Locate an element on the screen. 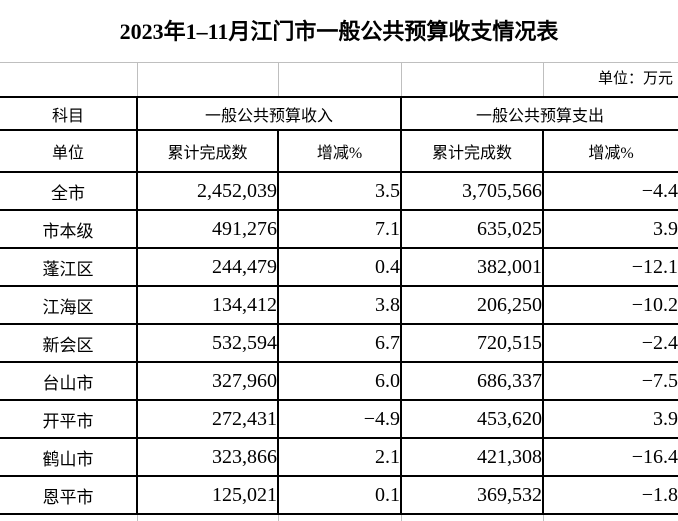  revenue-change-cell: 3.5 is located at coordinates (339, 191).